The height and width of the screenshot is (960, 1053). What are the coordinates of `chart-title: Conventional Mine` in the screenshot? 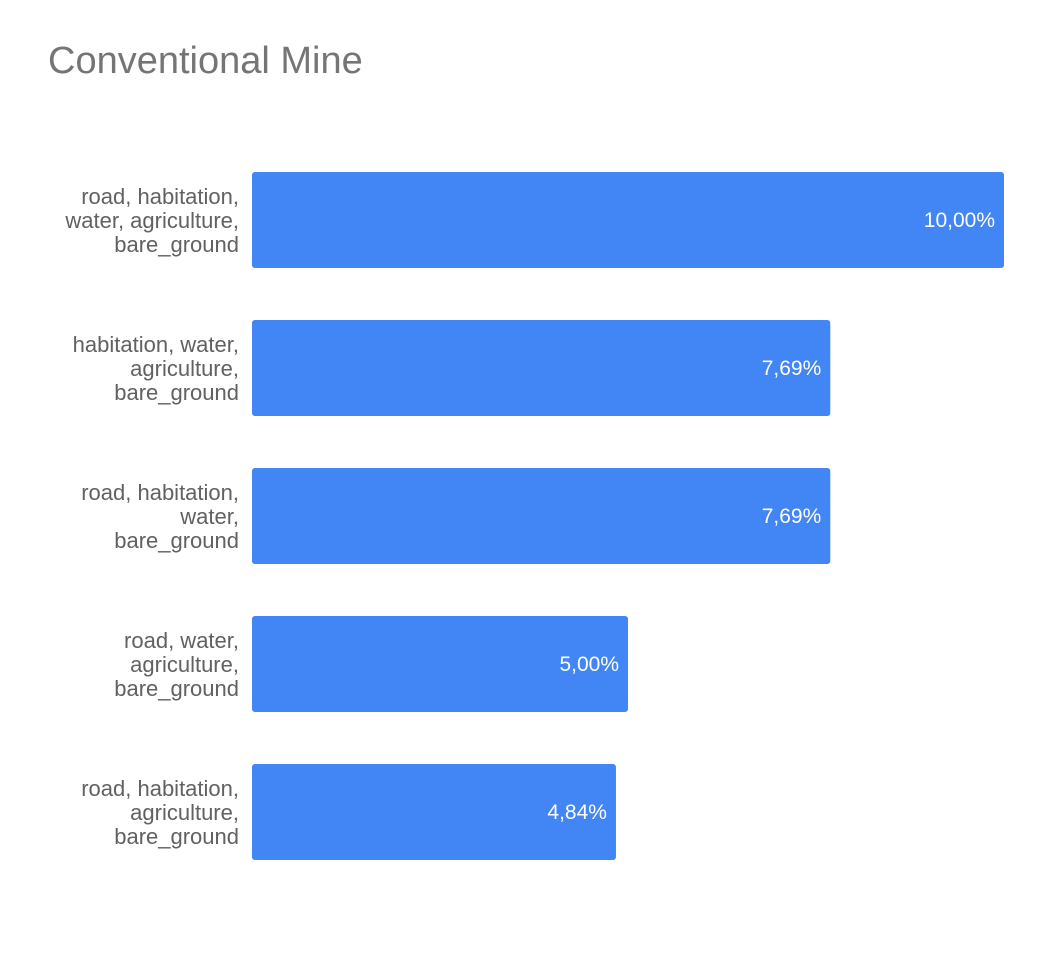 It's located at (205, 61).